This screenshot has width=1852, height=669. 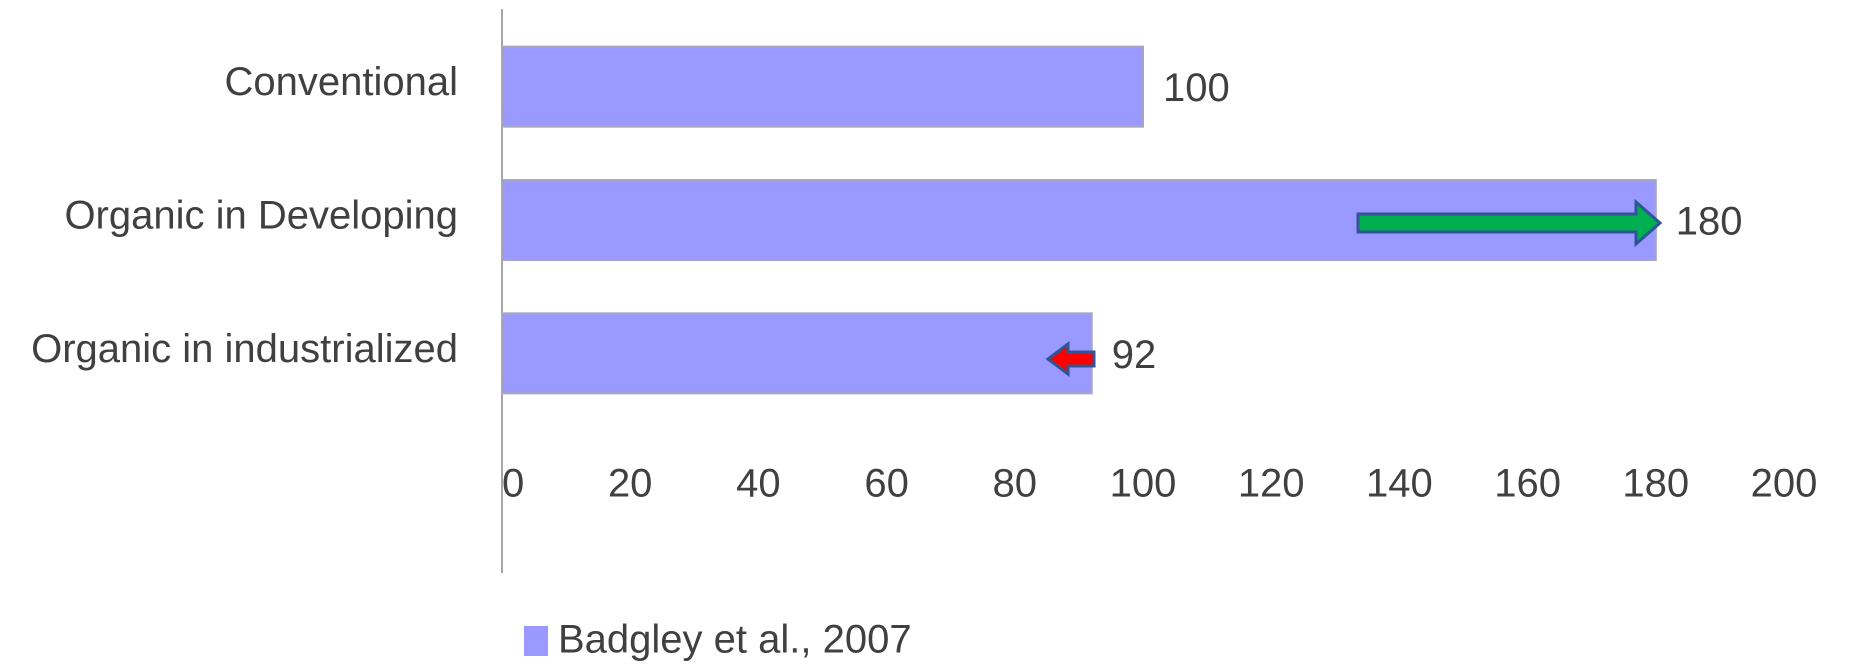 What do you see at coordinates (244, 349) in the screenshot?
I see `y-tick-label: Organic in industrialized` at bounding box center [244, 349].